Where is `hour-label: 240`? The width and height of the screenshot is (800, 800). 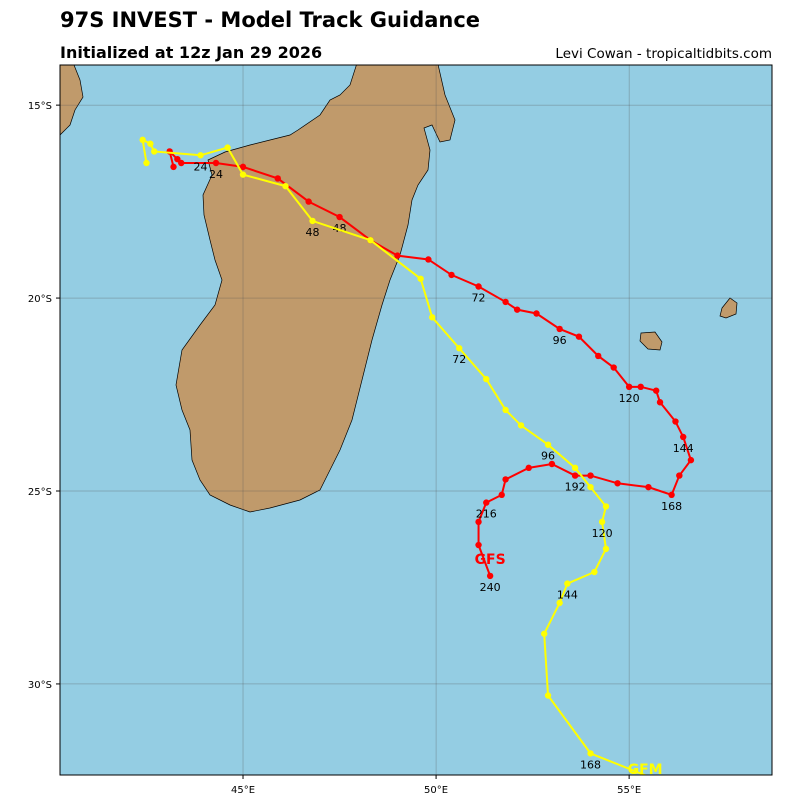 hour-label: 240 is located at coordinates (490, 587).